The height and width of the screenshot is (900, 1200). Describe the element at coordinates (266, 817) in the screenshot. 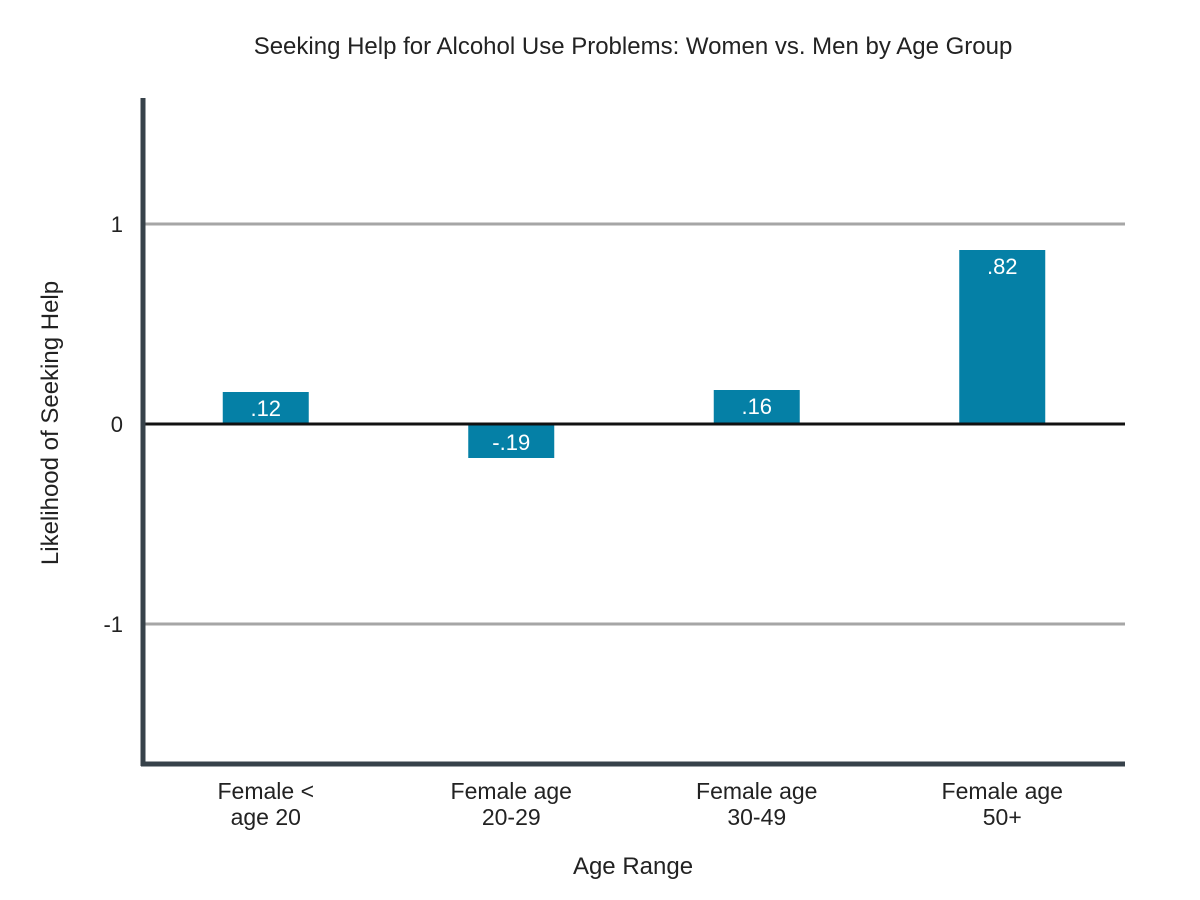

I see `x-category-label: age 20` at that location.